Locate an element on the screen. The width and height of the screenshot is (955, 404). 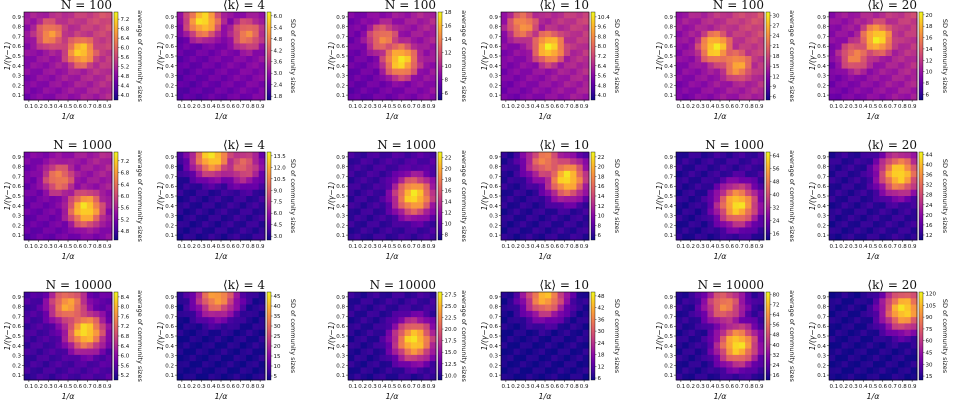
y-tick-label: 0.7 is located at coordinates (821, 317).